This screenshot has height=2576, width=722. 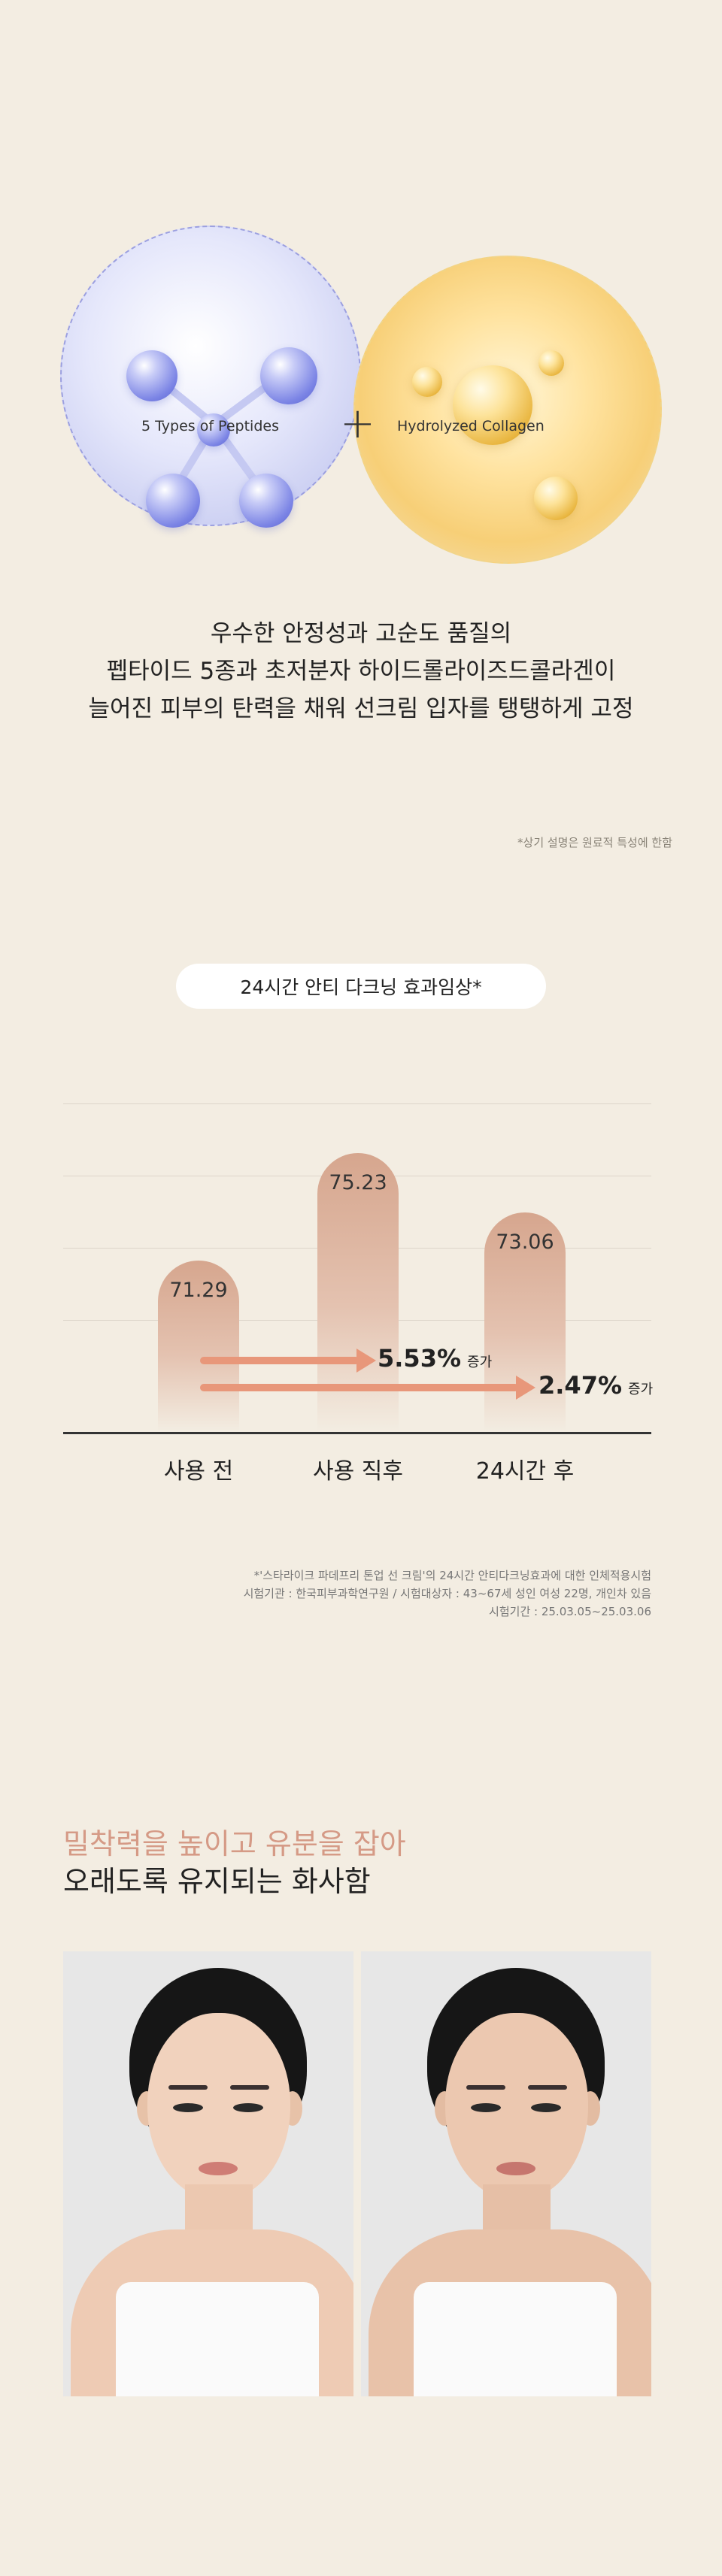 What do you see at coordinates (640, 1389) in the screenshot?
I see `increase-suffix-2: 증가` at bounding box center [640, 1389].